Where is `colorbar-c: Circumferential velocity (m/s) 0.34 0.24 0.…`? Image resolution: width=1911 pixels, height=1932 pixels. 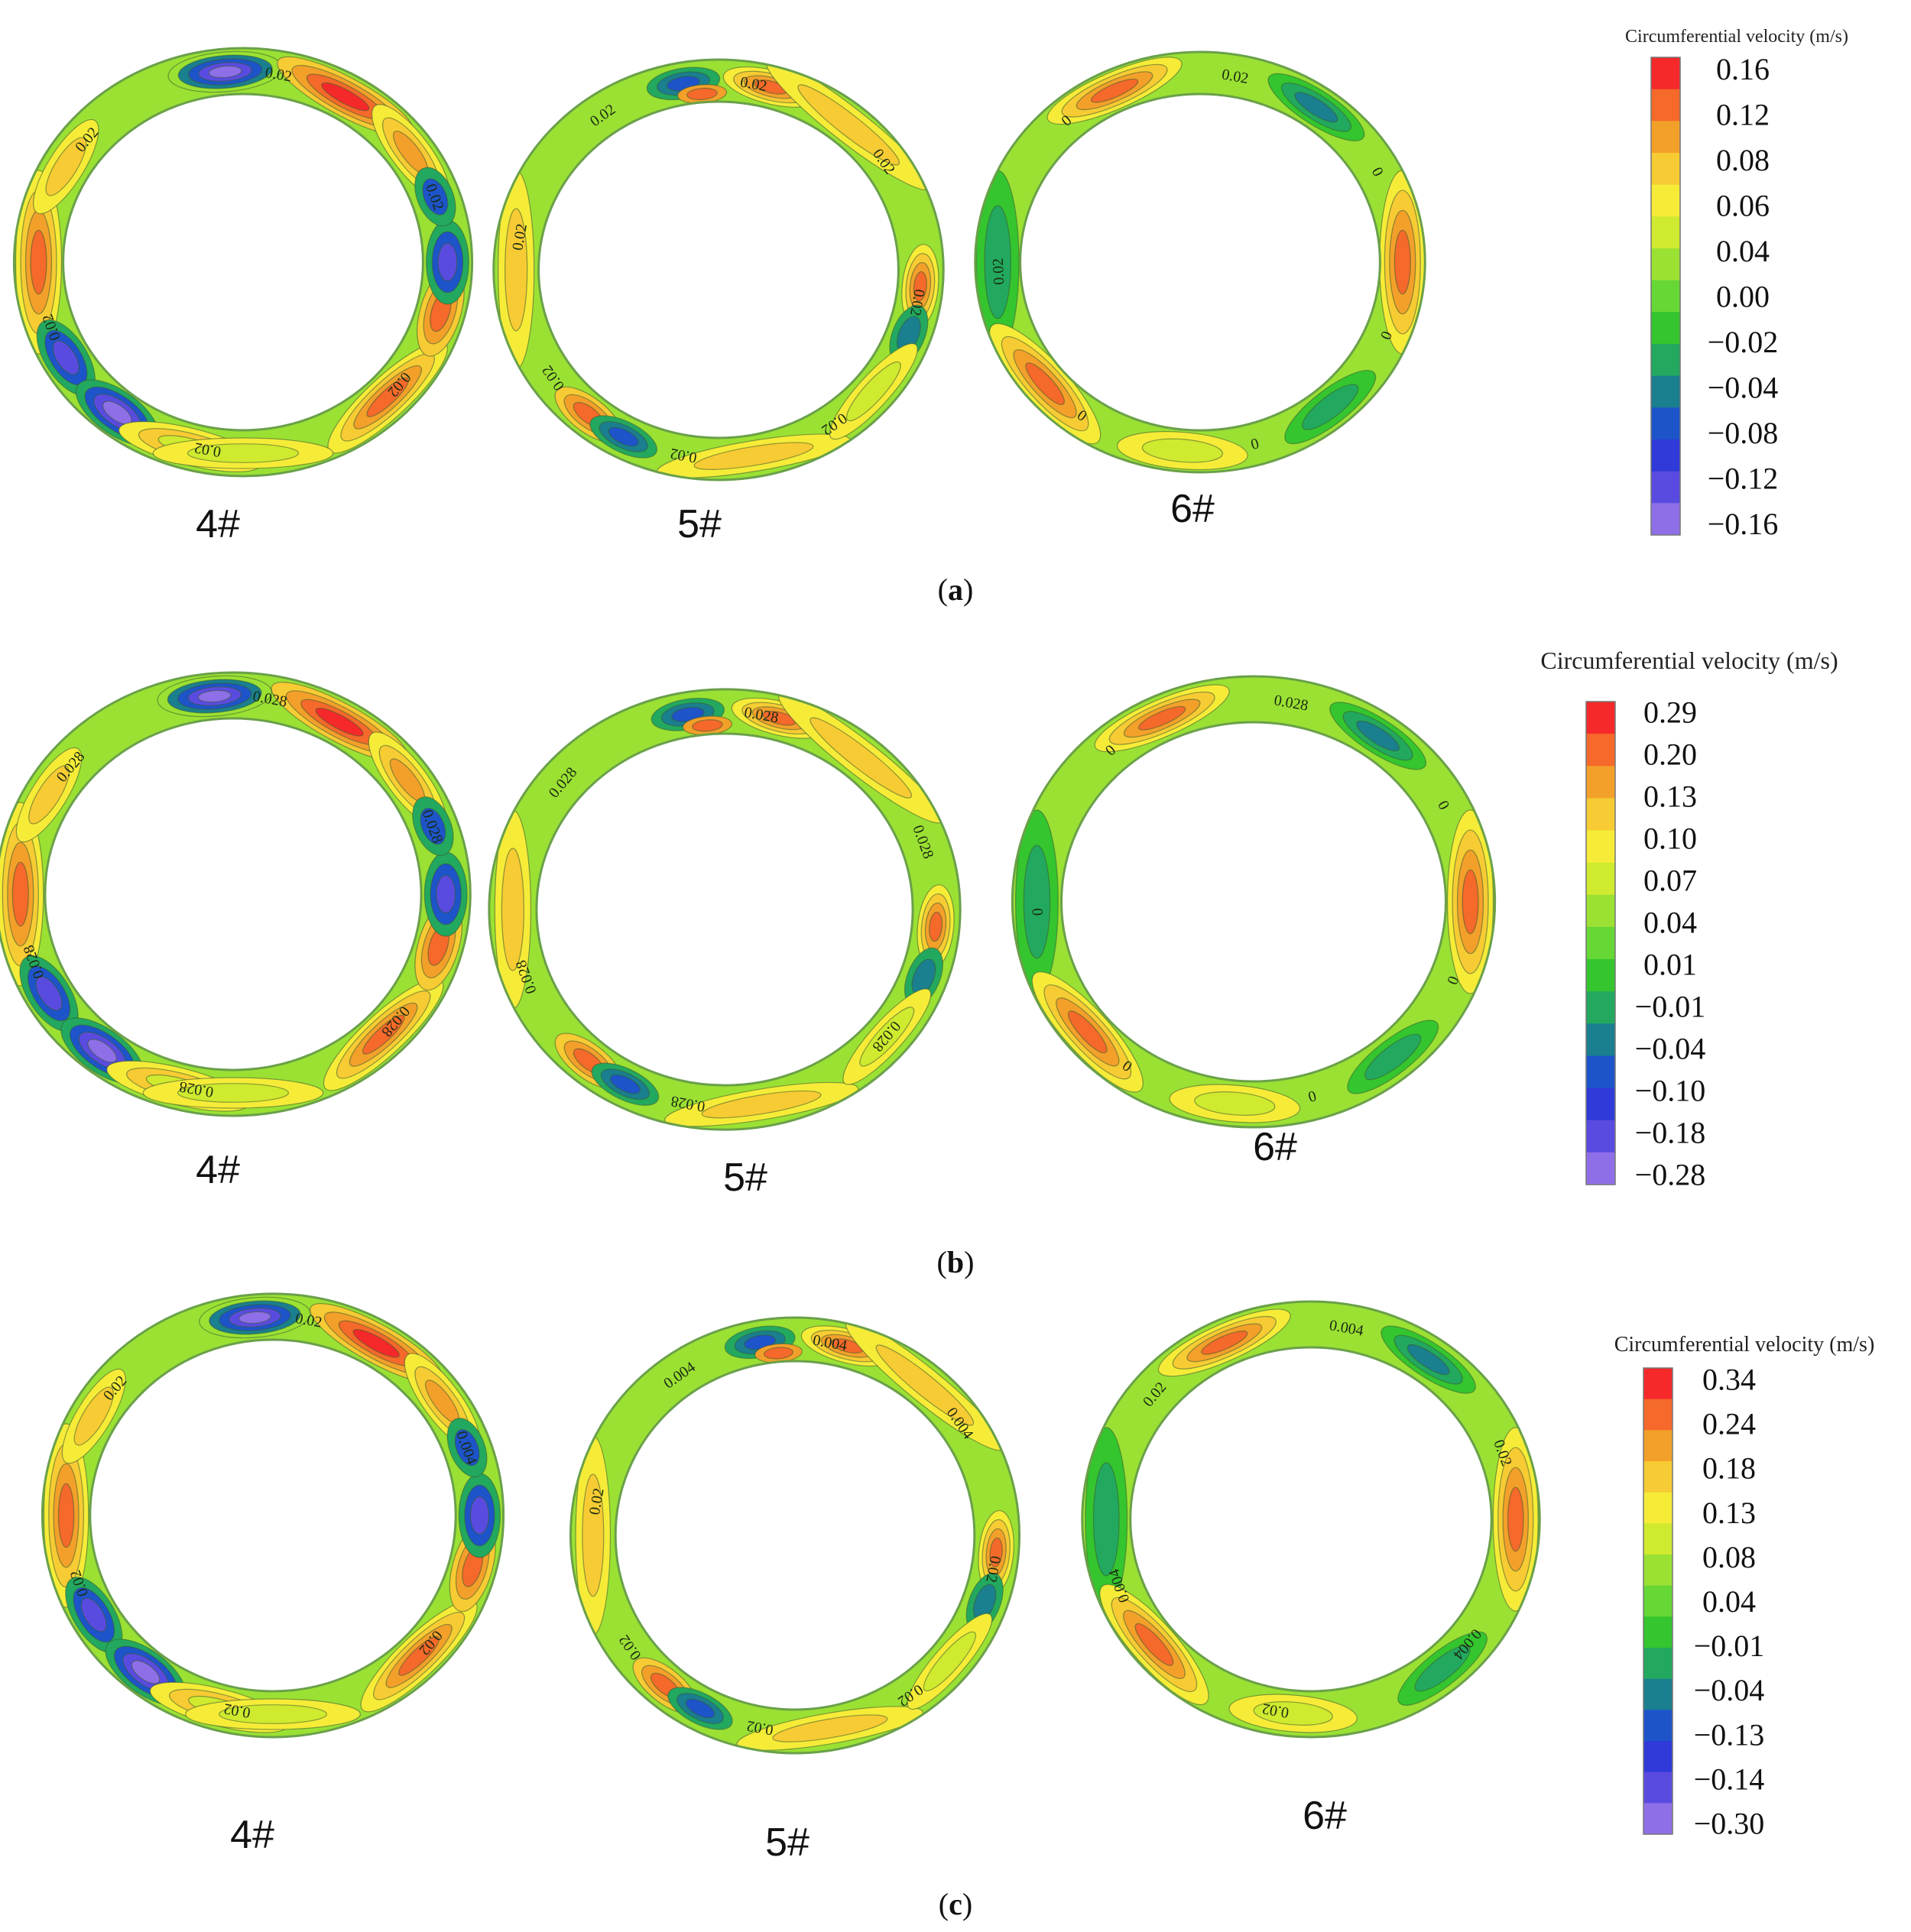
colorbar-c: Circumferential velocity (m/s) 0.34 0.24 0.… is located at coordinates (1744, 1587).